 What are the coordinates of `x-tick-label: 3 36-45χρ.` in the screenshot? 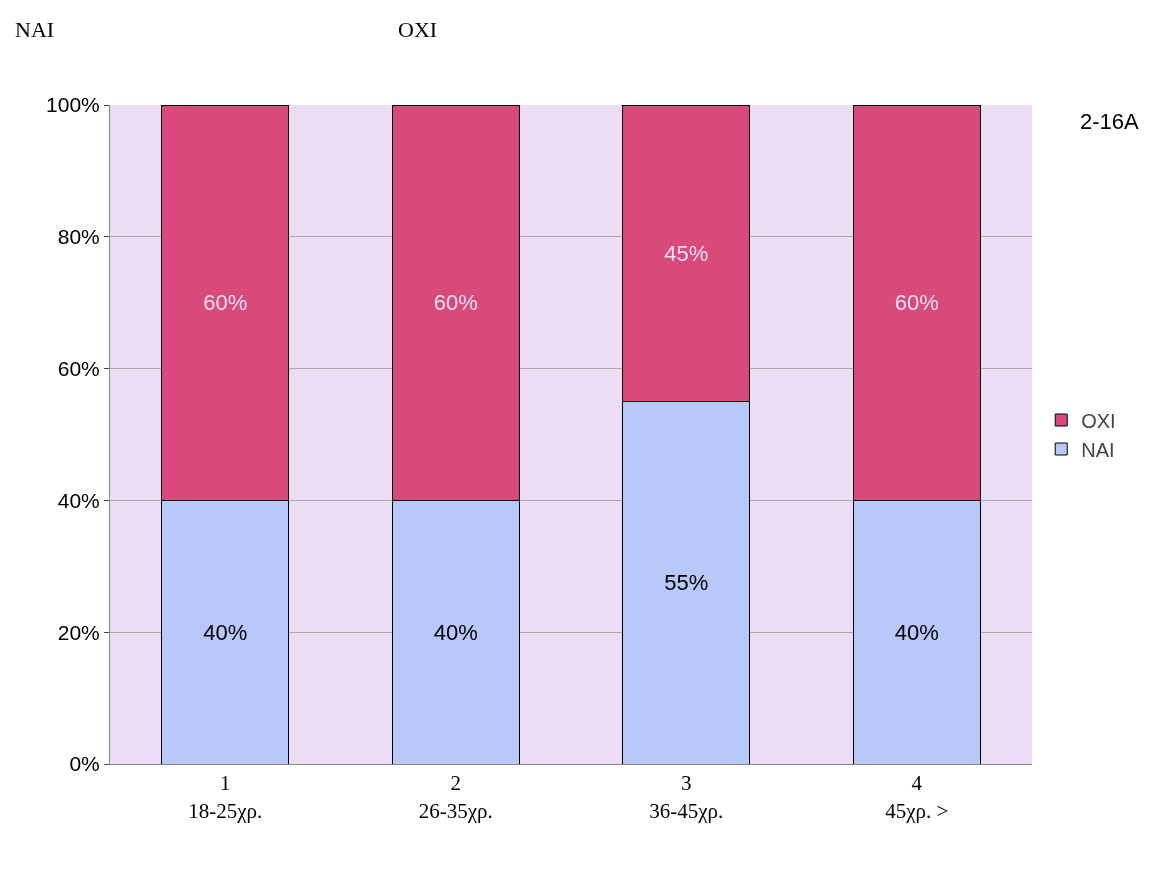 It's located at (686, 797).